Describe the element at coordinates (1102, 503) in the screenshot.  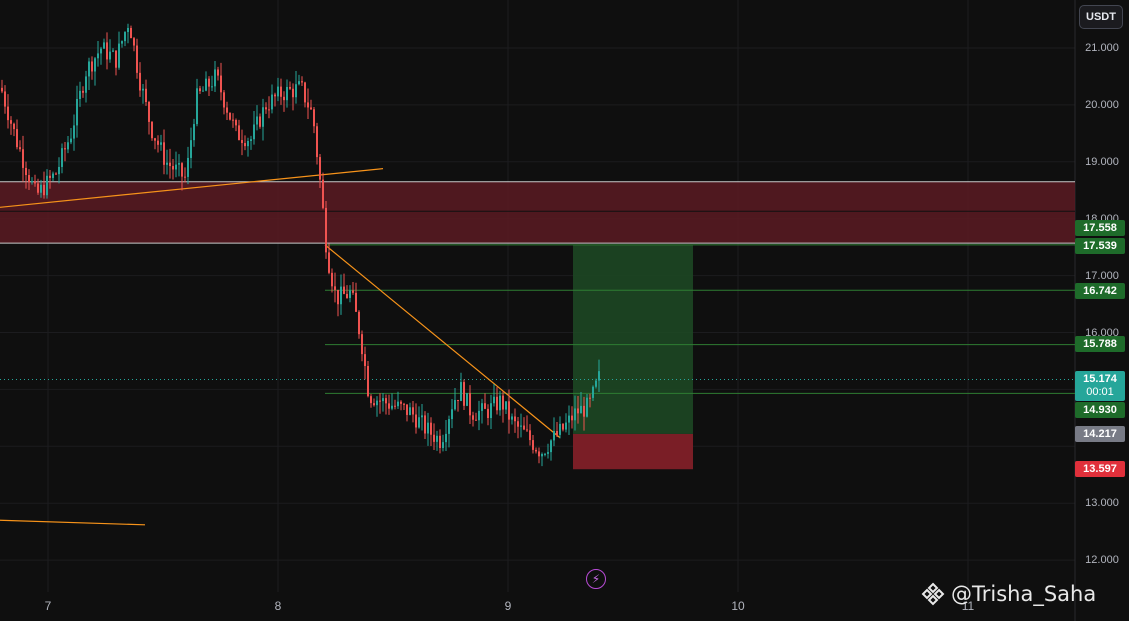
I see `price-axis-label: 13.000` at that location.